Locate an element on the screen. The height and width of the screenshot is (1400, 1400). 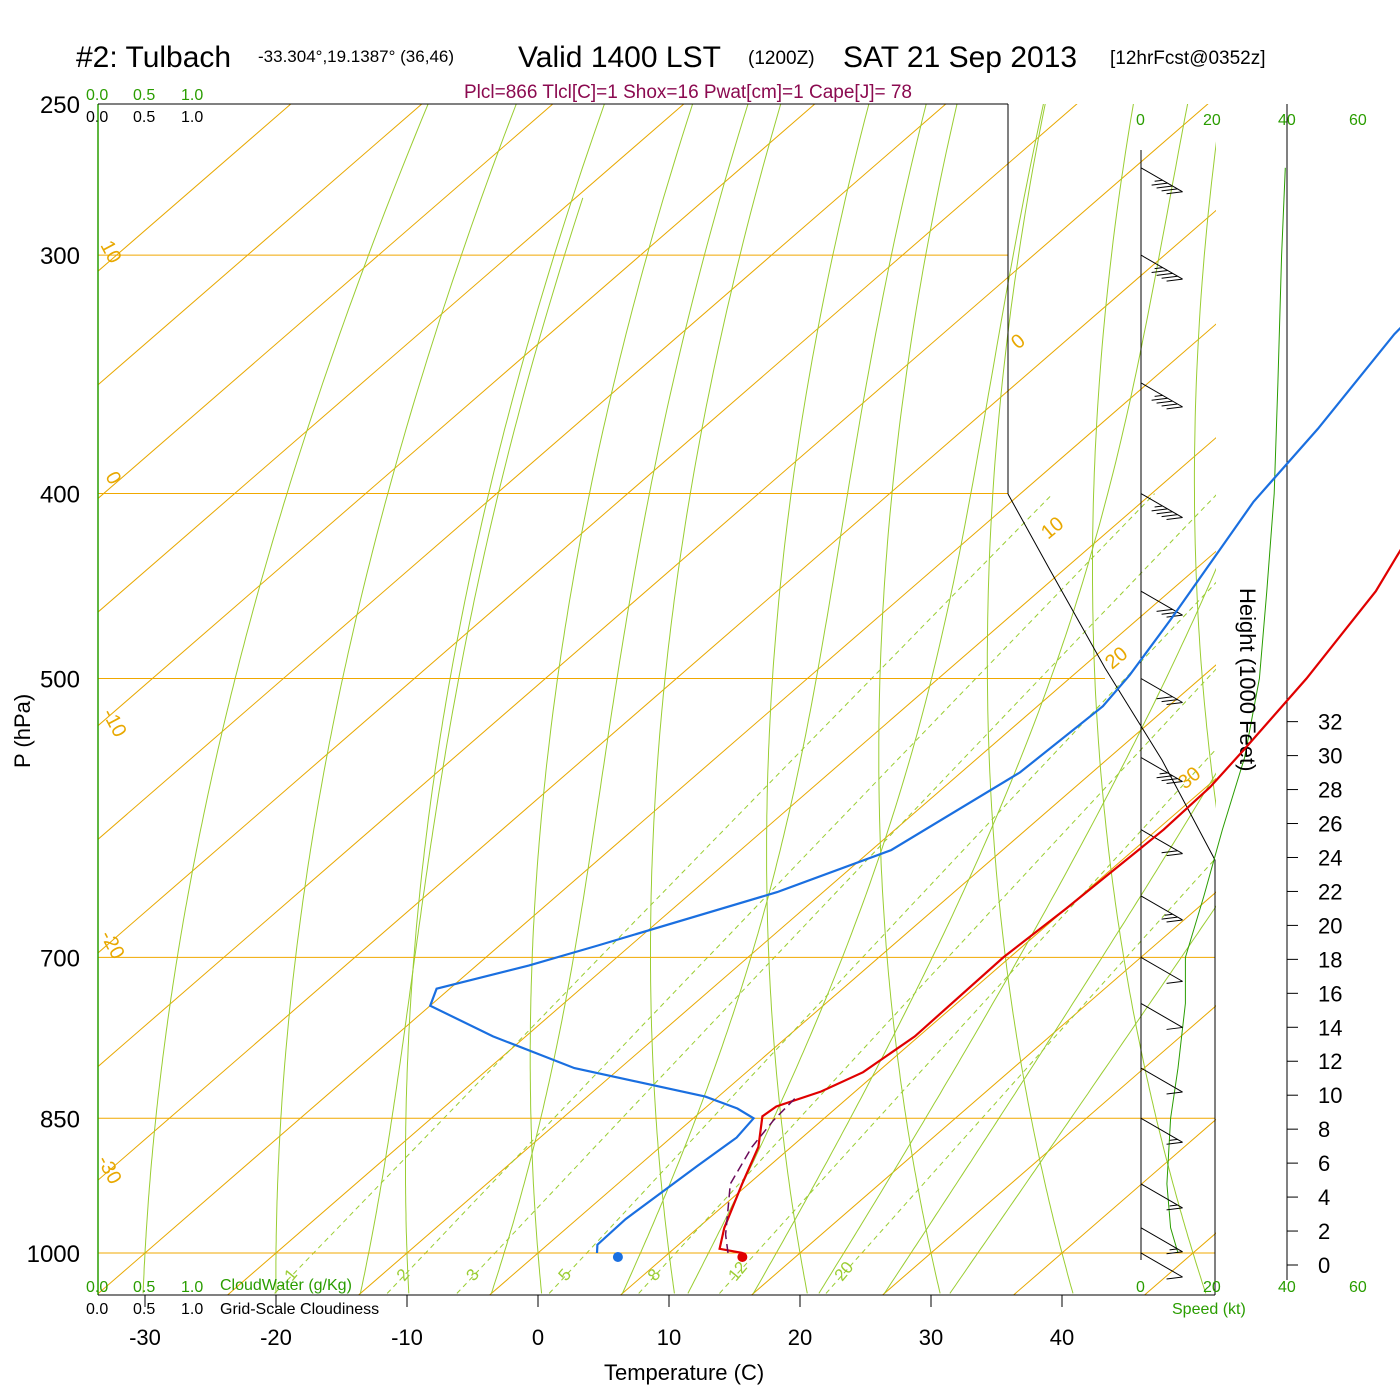
pressure-tick-label: 850 is located at coordinates (60, 1119).